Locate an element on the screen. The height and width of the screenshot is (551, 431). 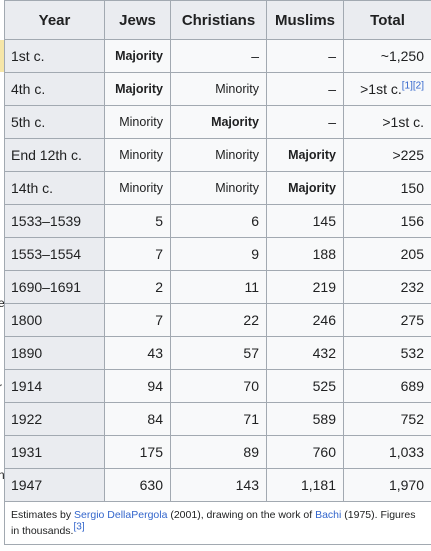
total-cell: >1st c. is located at coordinates (387, 122).